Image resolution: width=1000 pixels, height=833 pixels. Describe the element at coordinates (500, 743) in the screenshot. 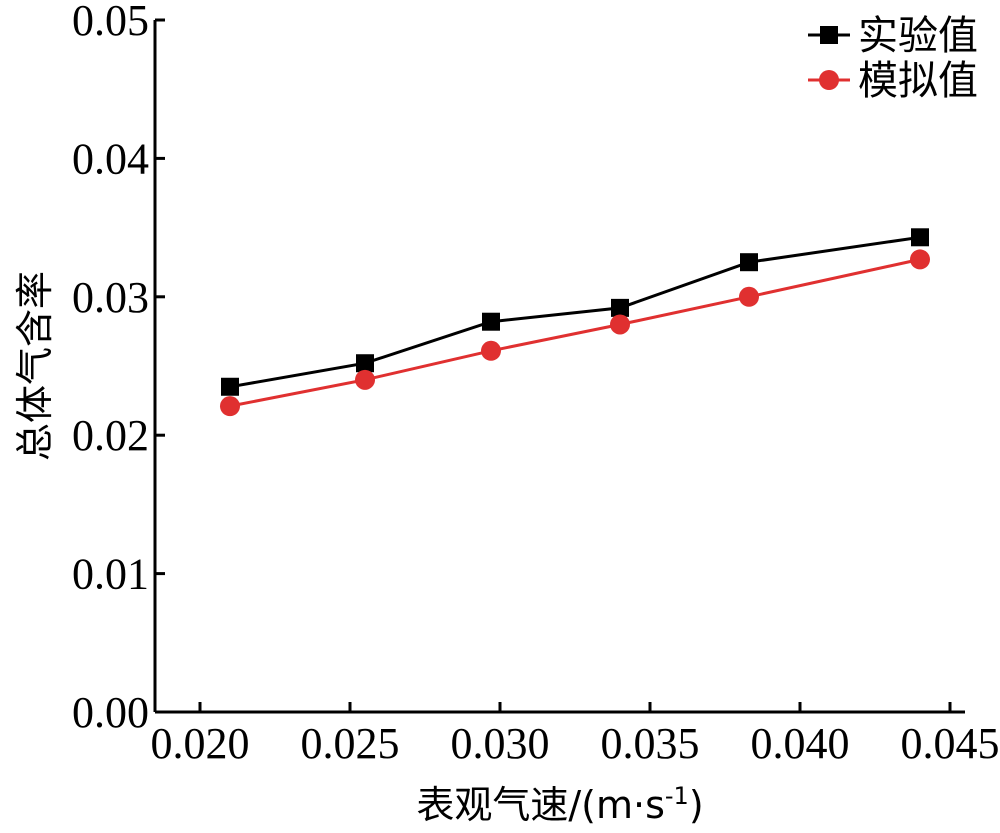

I see `x-tick-label: 0.030` at that location.